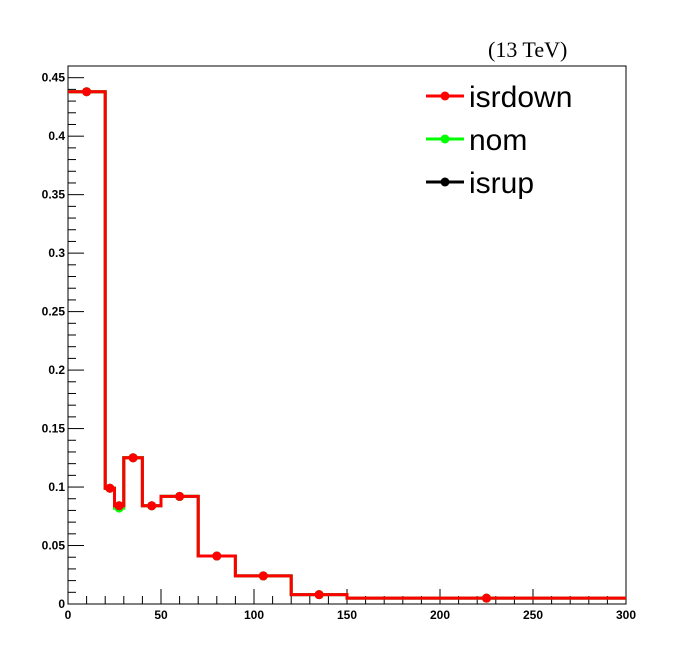  I want to click on legend-item-isrup: isrup, so click(480, 183).